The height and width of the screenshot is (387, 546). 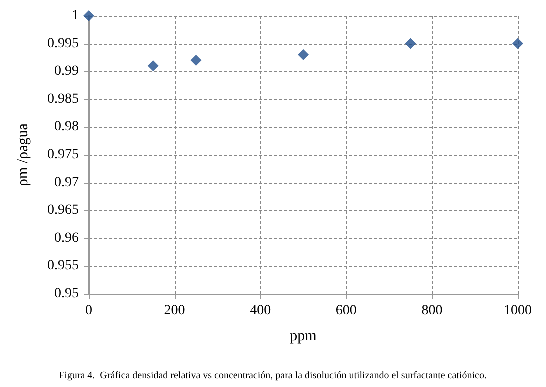 I want to click on x-tick-label: 600, so click(x=346, y=311).